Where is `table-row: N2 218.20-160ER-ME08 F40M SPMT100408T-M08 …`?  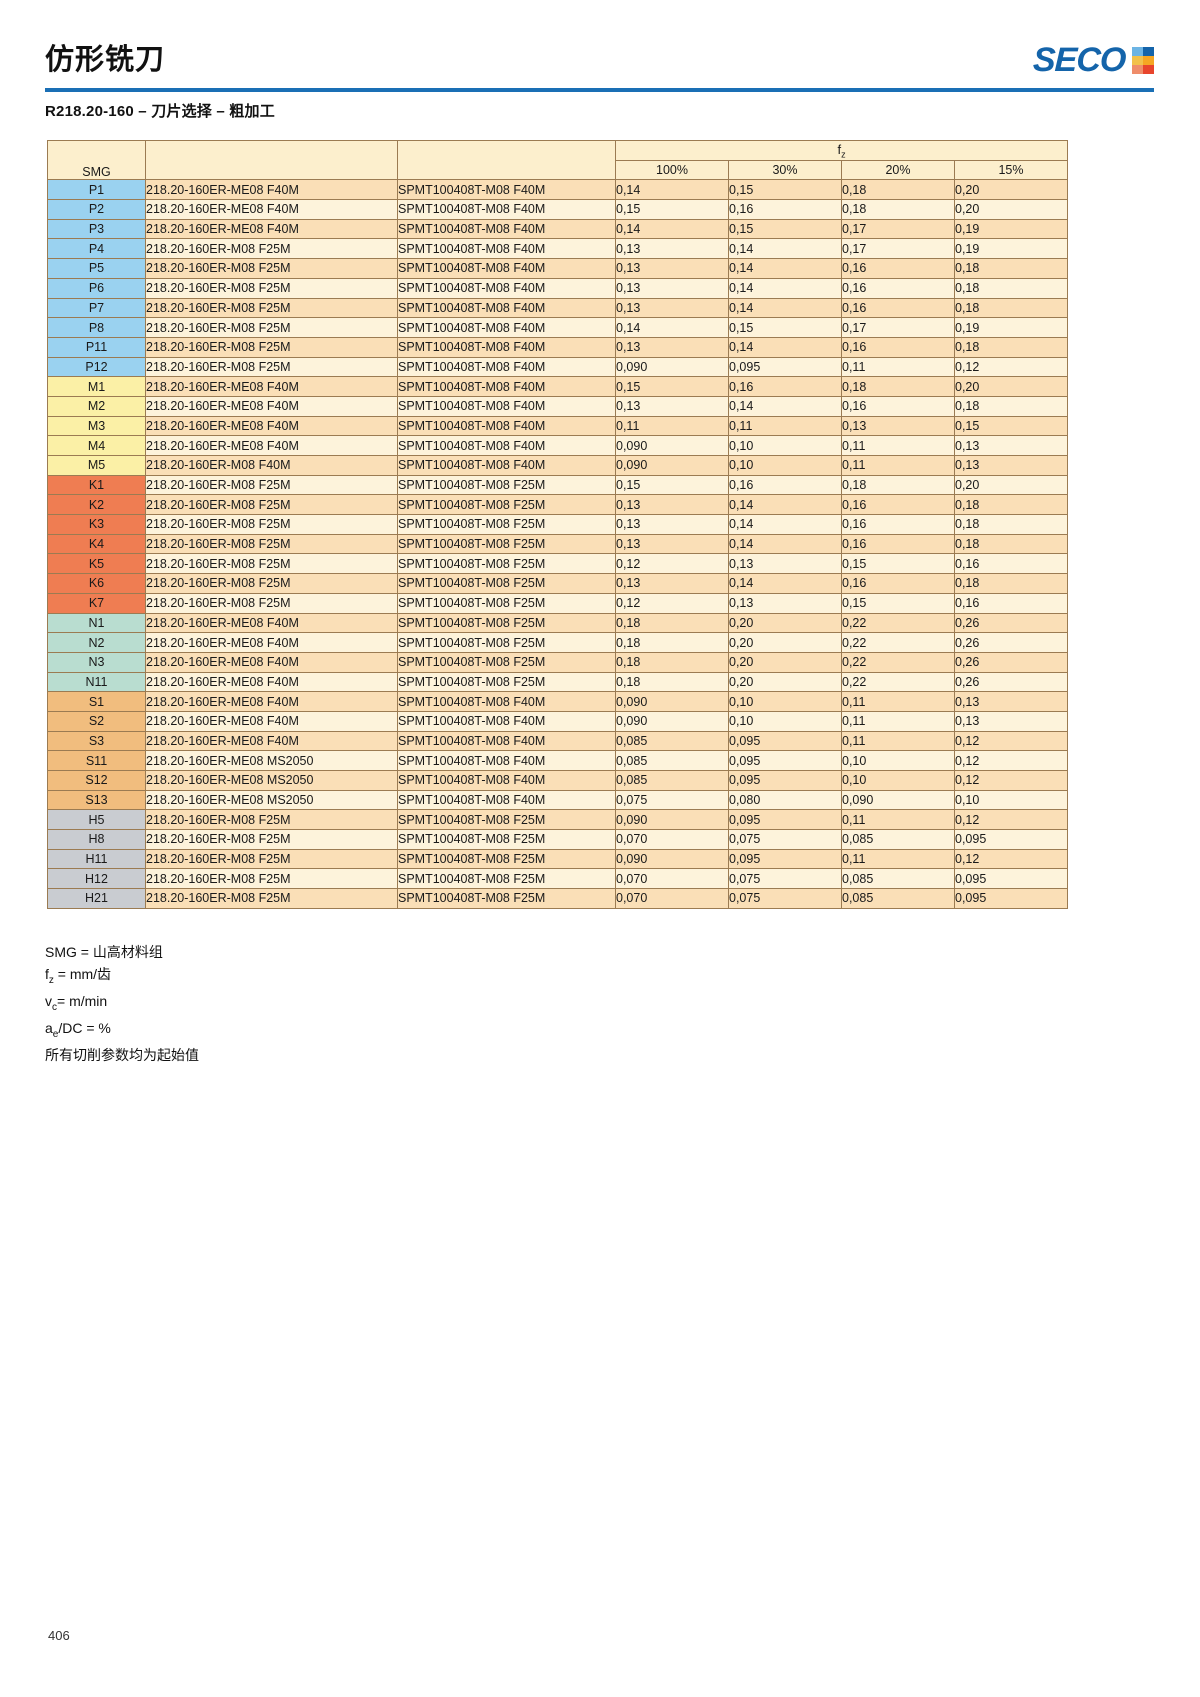 table-row: N2 218.20-160ER-ME08 F40M SPMT100408T-M08 … is located at coordinates (557, 642).